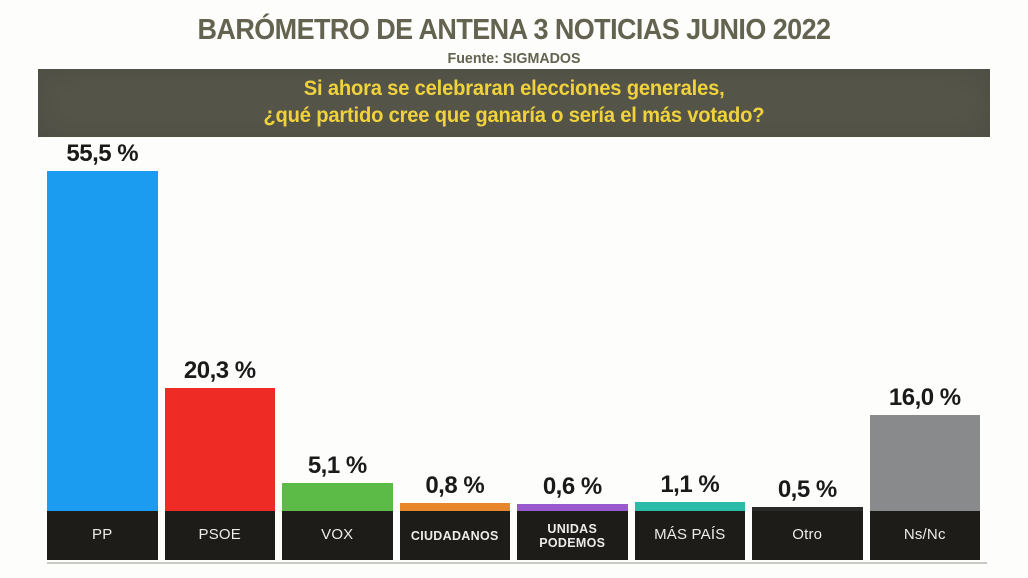 The height and width of the screenshot is (578, 1028). I want to click on bar-value-label: 0,6 %, so click(572, 486).